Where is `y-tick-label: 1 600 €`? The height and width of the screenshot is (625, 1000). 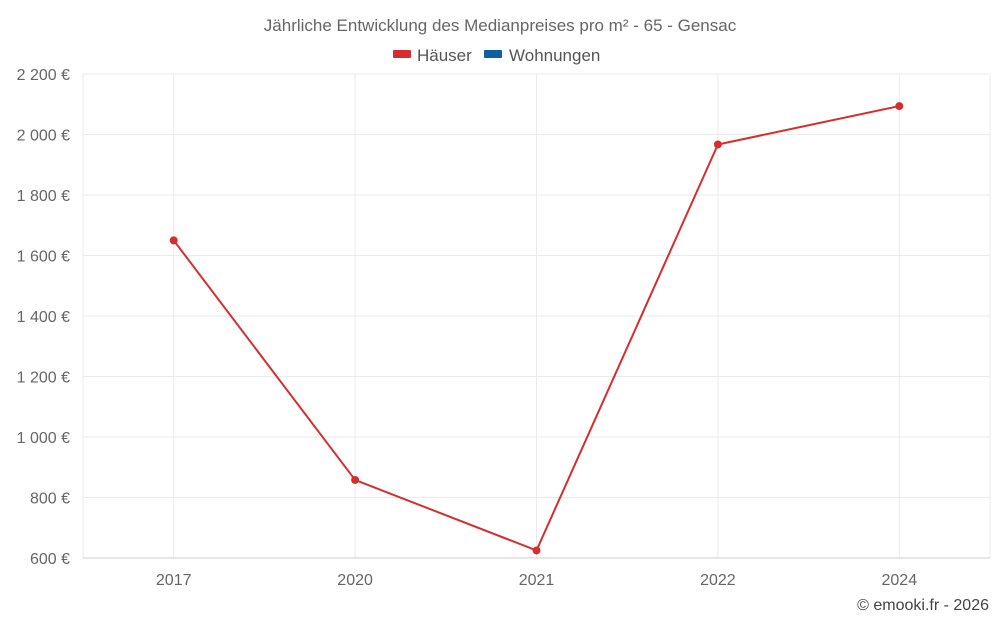 y-tick-label: 1 600 € is located at coordinates (43, 257).